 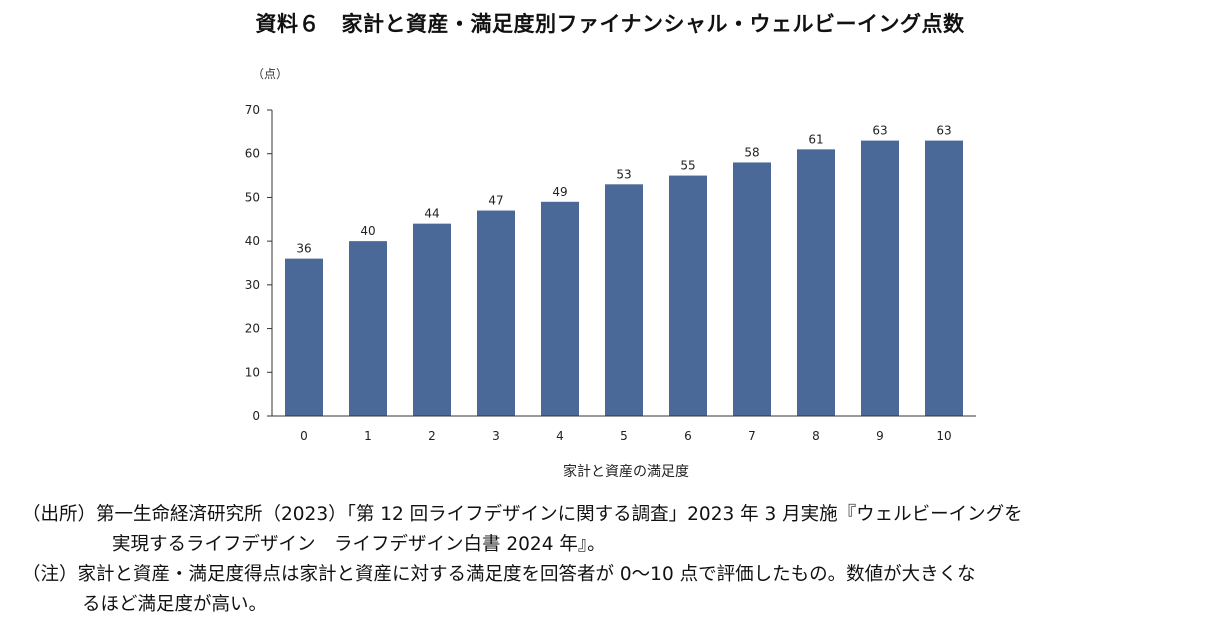 What do you see at coordinates (304, 436) in the screenshot?
I see `x-tick-label: 0` at bounding box center [304, 436].